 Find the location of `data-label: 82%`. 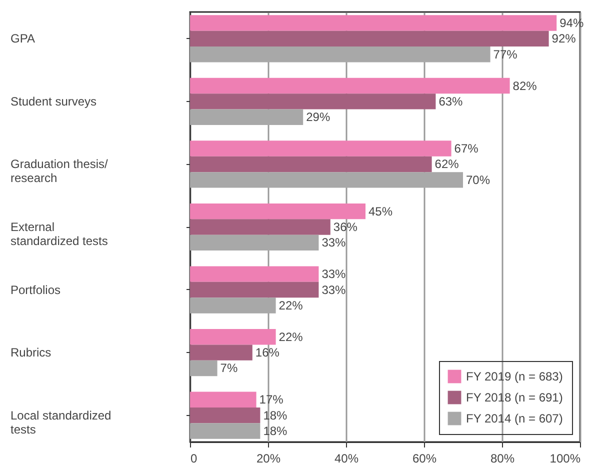

data-label: 82% is located at coordinates (525, 85).